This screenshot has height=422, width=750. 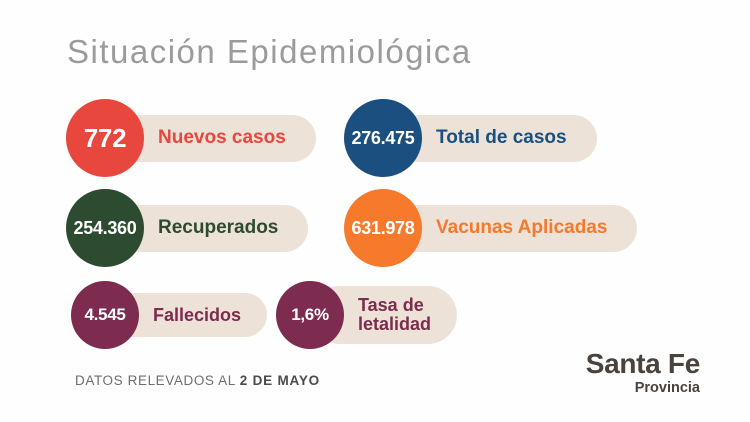 I want to click on stat-total-de-casos: 276.475 Total de casos, so click(x=470, y=138).